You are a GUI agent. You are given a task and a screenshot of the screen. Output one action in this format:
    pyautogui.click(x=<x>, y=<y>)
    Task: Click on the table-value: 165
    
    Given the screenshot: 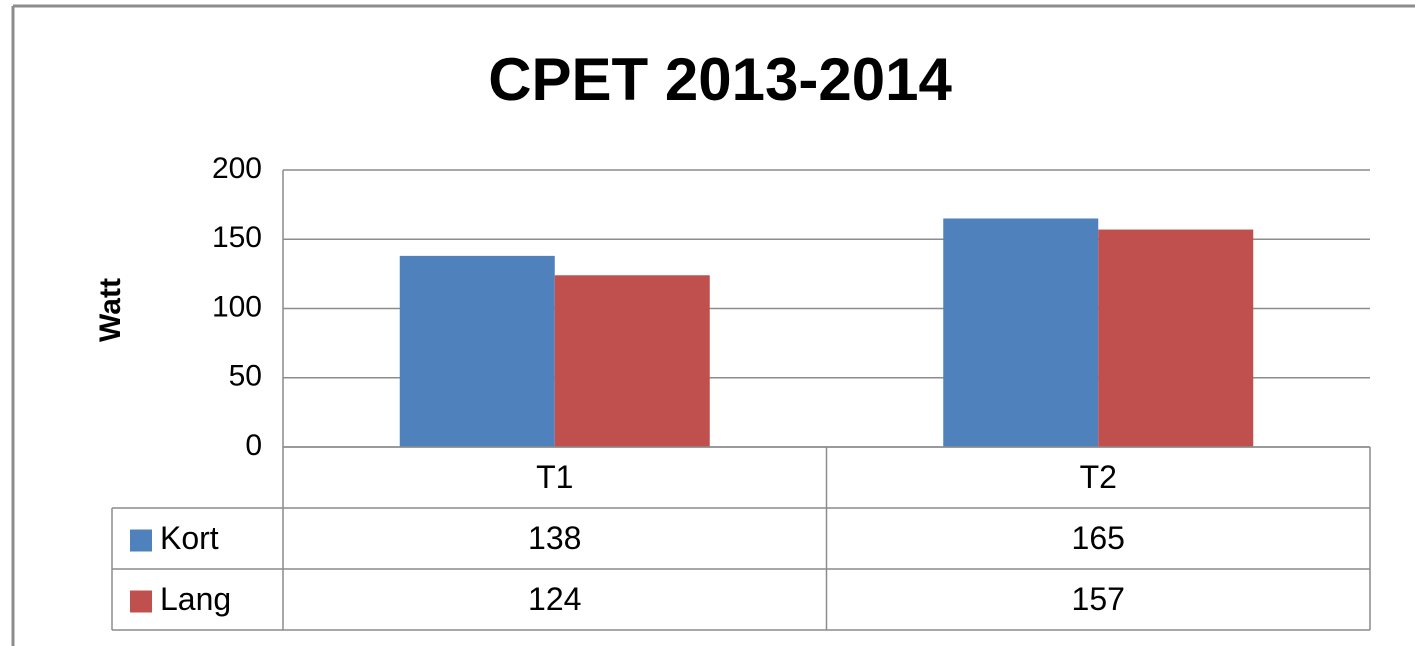 What is the action you would take?
    pyautogui.click(x=1098, y=538)
    